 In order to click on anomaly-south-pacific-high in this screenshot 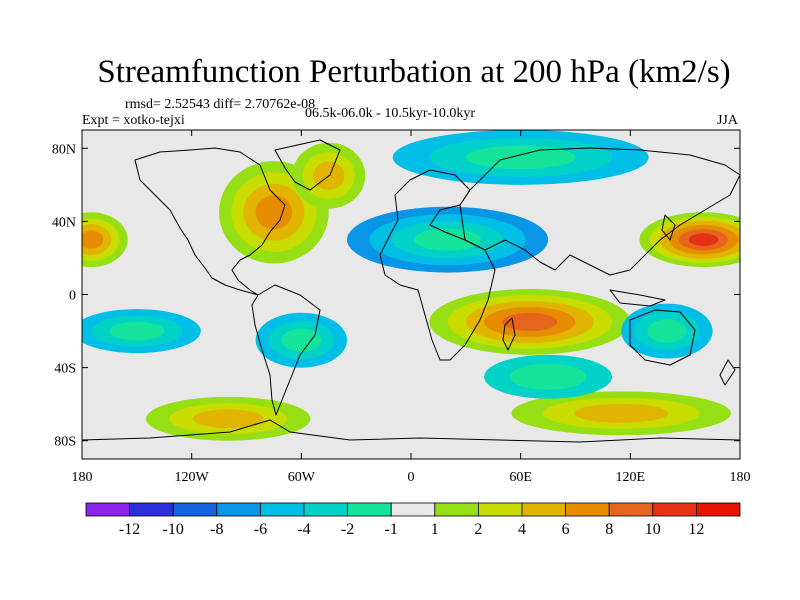, I will do `click(228, 418)`.